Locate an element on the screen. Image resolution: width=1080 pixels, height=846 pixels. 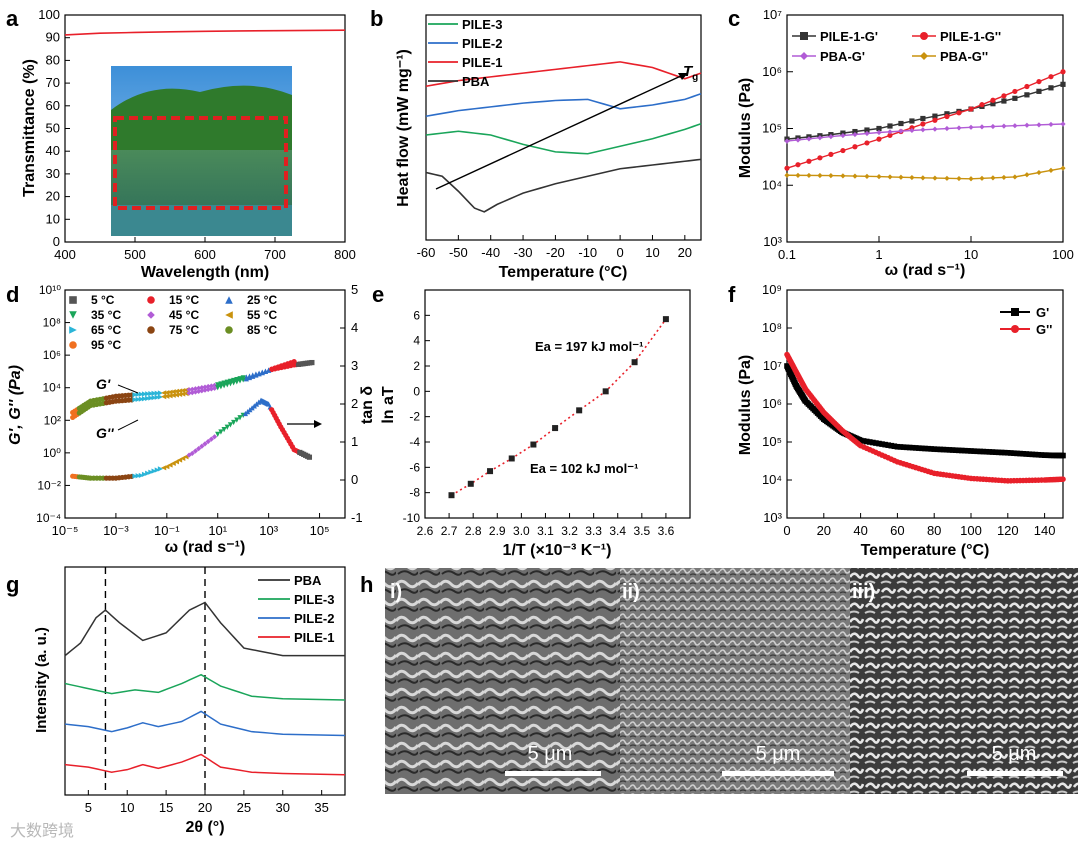
b-xtick-label: -10 is located at coordinates (587, 252).